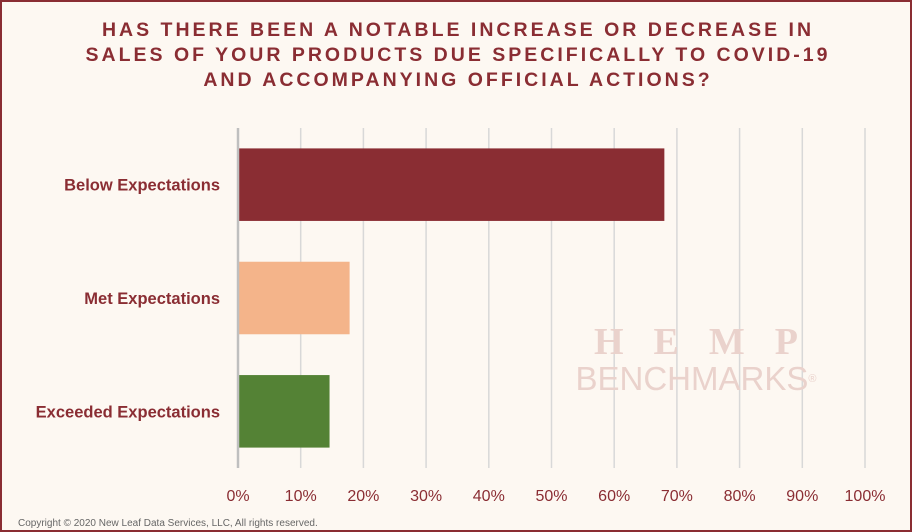  What do you see at coordinates (301, 496) in the screenshot?
I see `x-tick-label-1: 10%` at bounding box center [301, 496].